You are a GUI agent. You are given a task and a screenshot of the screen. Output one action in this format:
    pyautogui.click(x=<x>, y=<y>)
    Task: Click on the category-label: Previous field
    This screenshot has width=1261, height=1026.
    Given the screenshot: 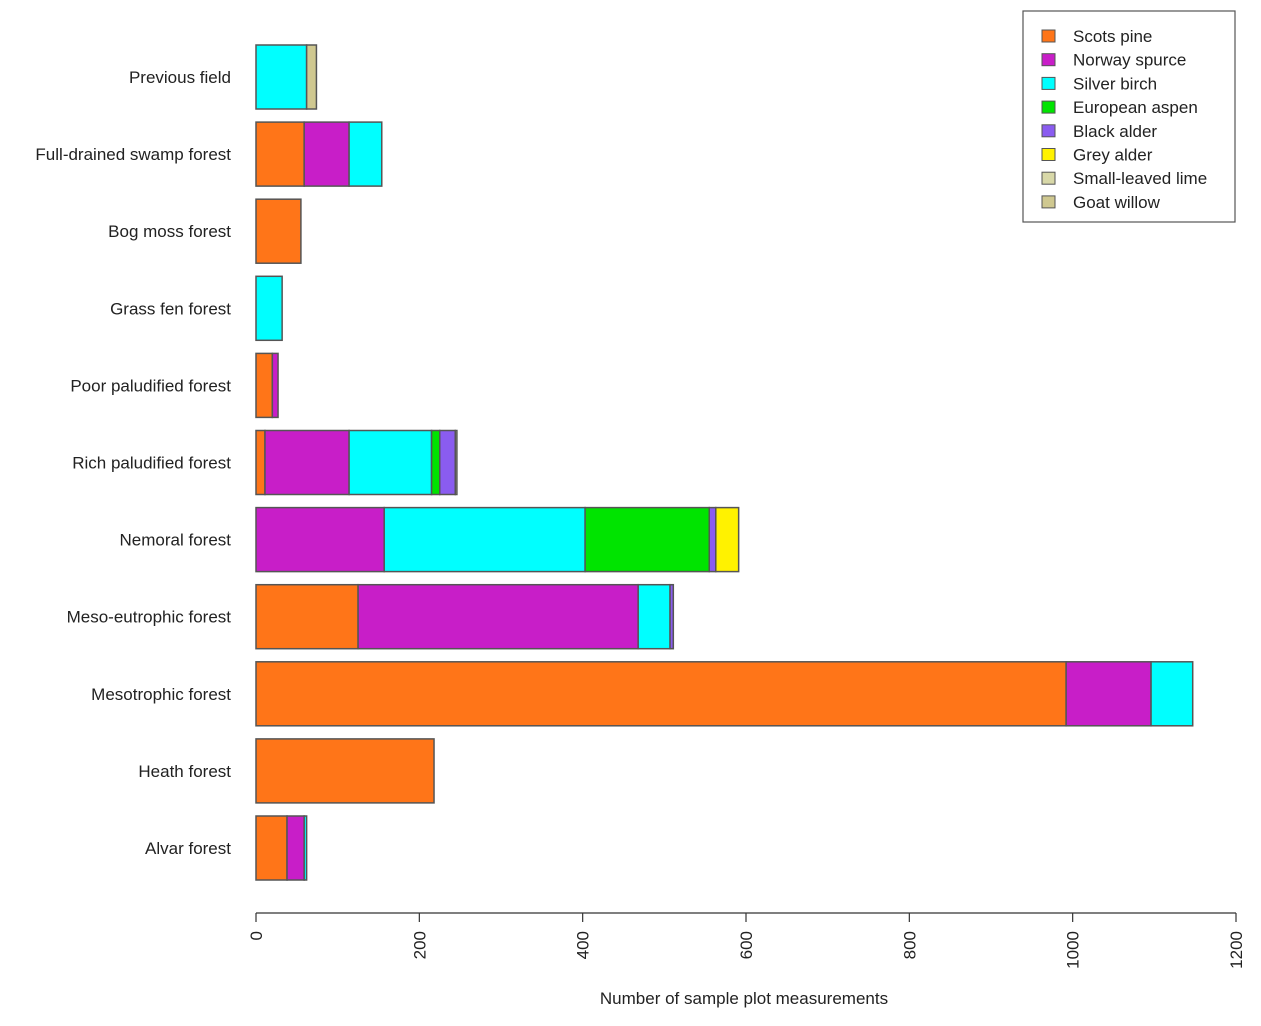 What is the action you would take?
    pyautogui.click(x=180, y=77)
    